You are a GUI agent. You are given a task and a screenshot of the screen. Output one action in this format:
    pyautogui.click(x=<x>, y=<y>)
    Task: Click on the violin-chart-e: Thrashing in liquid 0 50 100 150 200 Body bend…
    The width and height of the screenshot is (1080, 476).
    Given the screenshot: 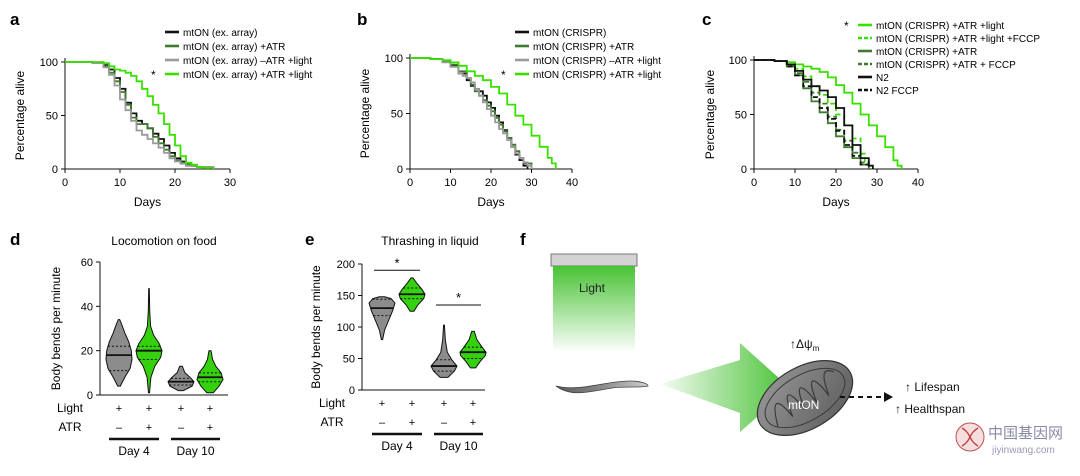 What is the action you would take?
    pyautogui.click(x=398, y=343)
    